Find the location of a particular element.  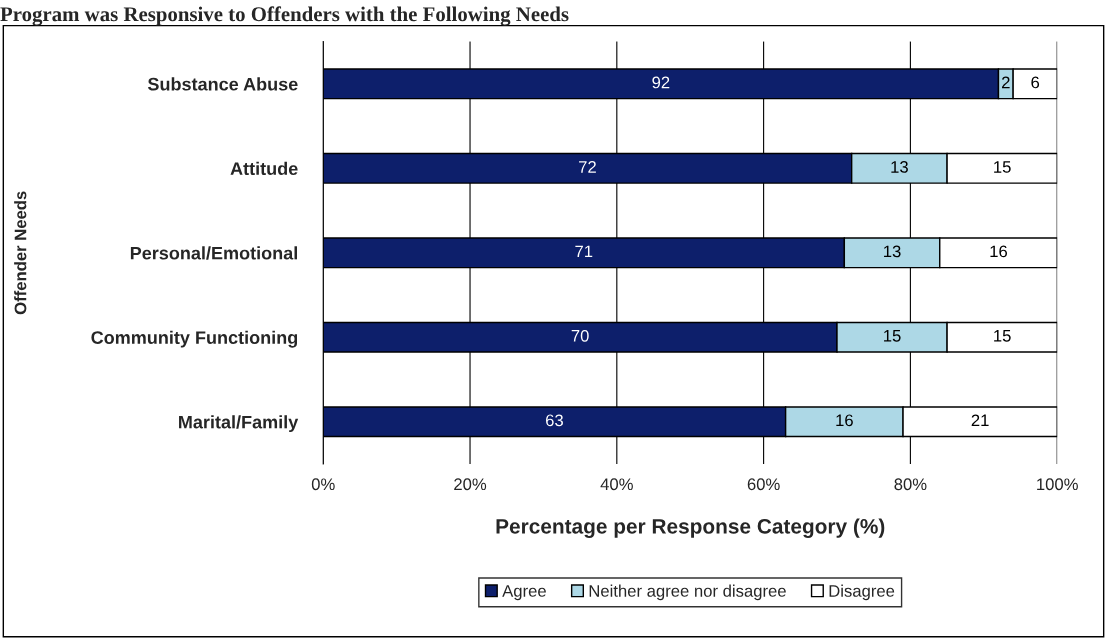

data-label: 72 is located at coordinates (587, 166).